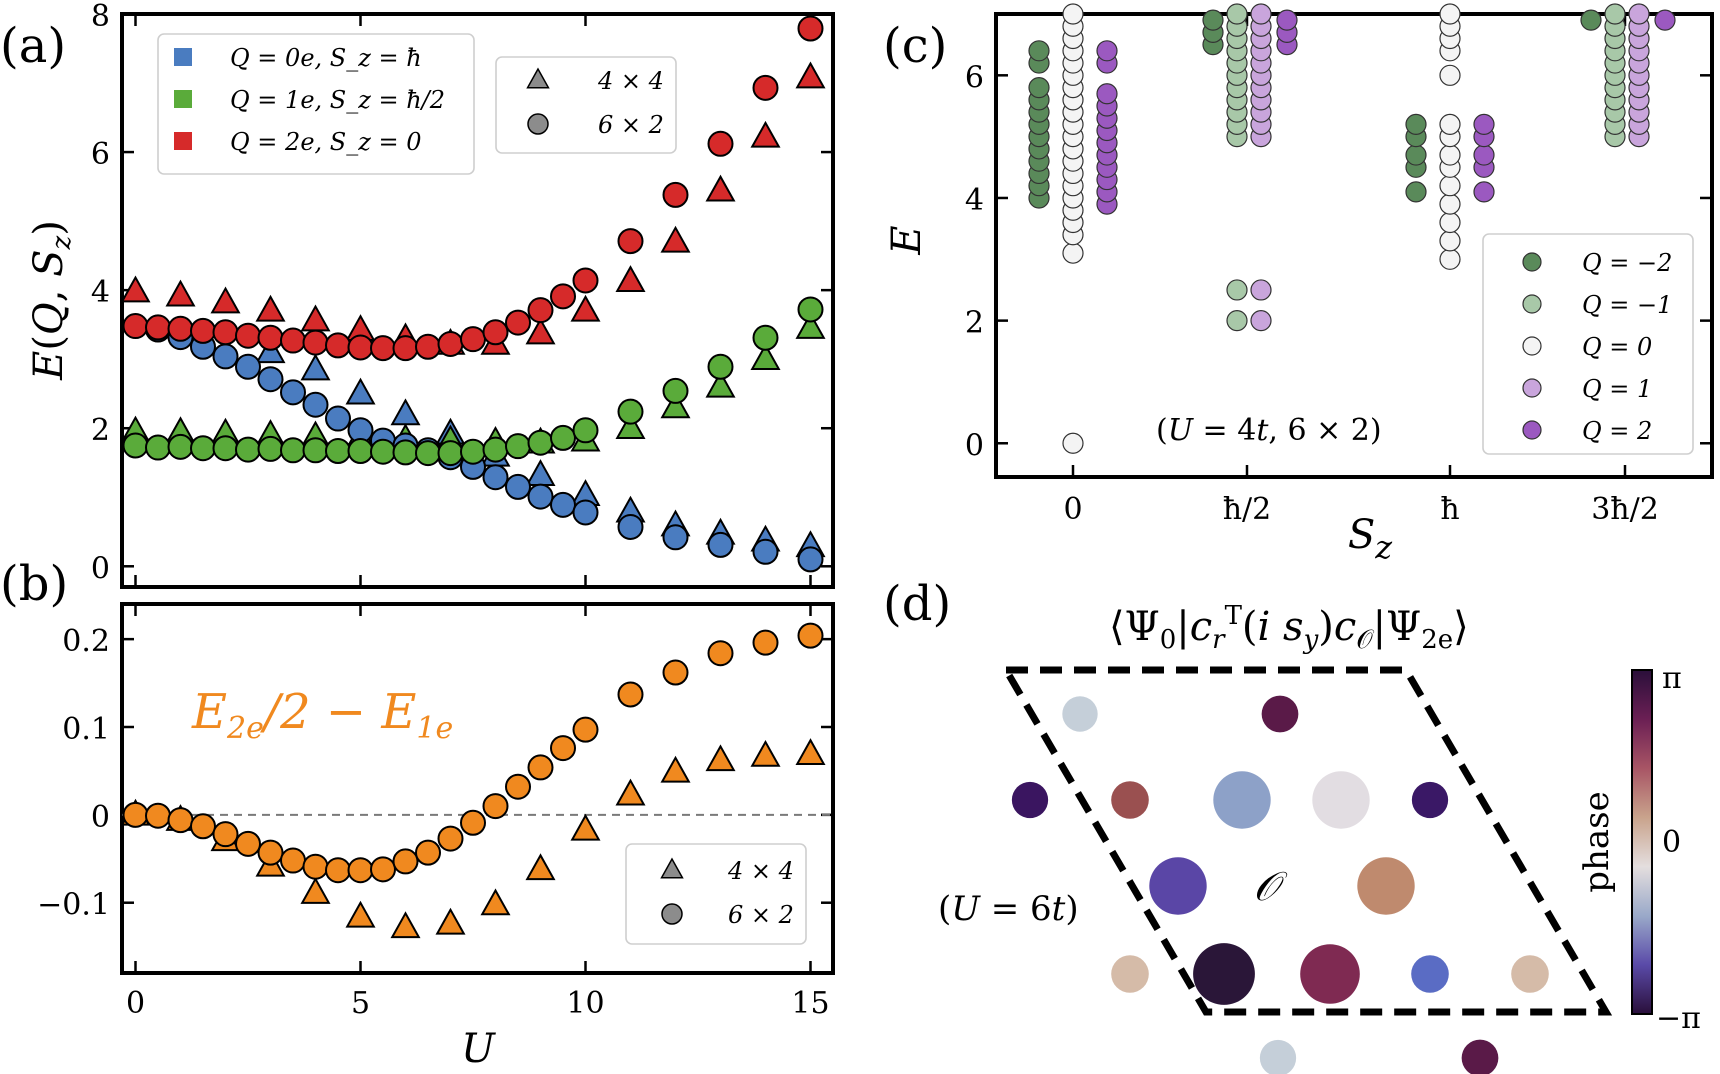 The image size is (1720, 1074). Describe the element at coordinates (716, 894) in the screenshot. I see `panel-b-legend: 4 × 4 6 × 2` at that location.